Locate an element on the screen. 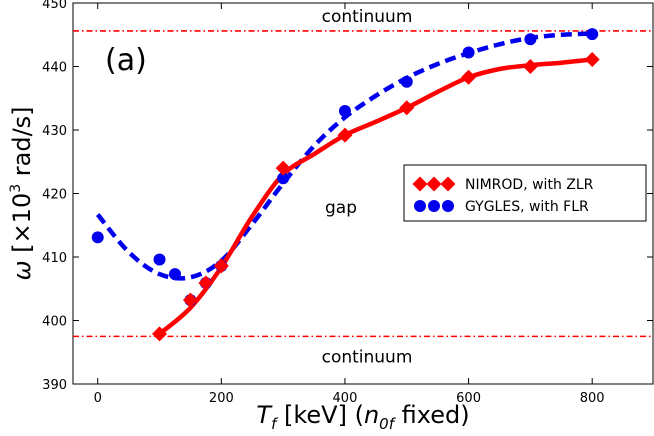 This screenshot has height=436, width=654. x-tick-label: 200 is located at coordinates (221, 398).